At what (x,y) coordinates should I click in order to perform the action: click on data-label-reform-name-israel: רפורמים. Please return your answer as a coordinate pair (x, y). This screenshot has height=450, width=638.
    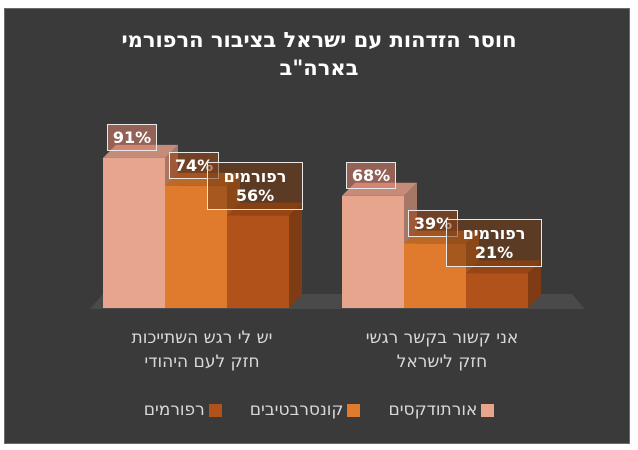
    Looking at the image, I should click on (494, 234).